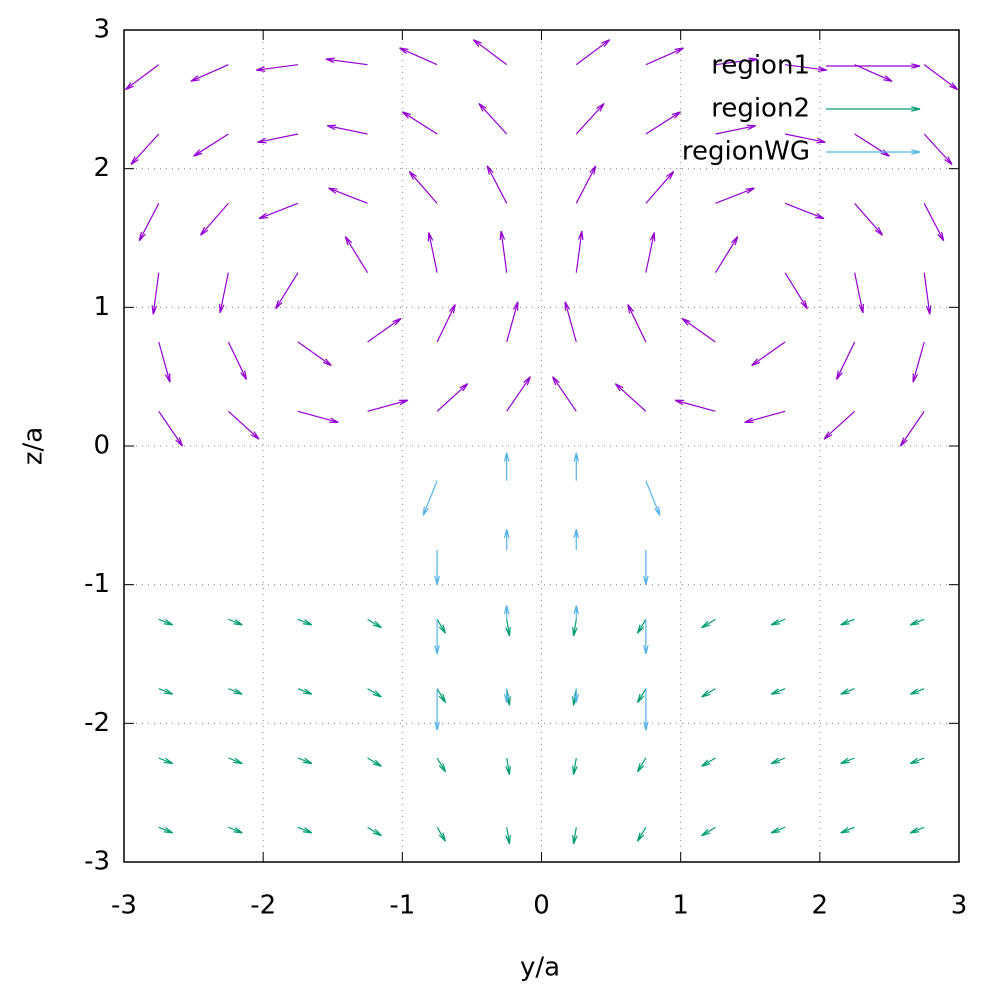 The width and height of the screenshot is (990, 998). What do you see at coordinates (402, 906) in the screenshot?
I see `x-tick-label: -1` at bounding box center [402, 906].